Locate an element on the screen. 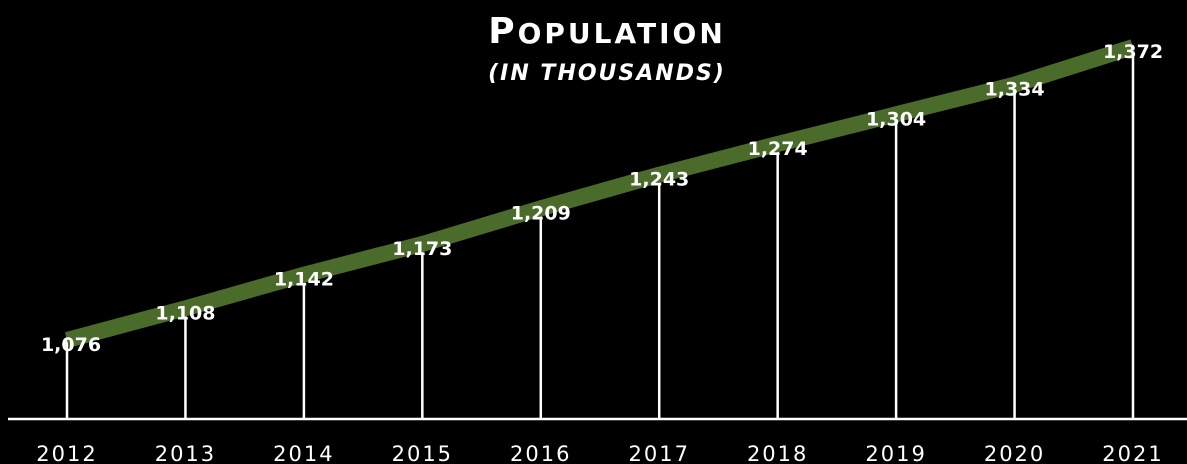 The width and height of the screenshot is (1187, 464). chart-title: POPULATION is located at coordinates (607, 31).